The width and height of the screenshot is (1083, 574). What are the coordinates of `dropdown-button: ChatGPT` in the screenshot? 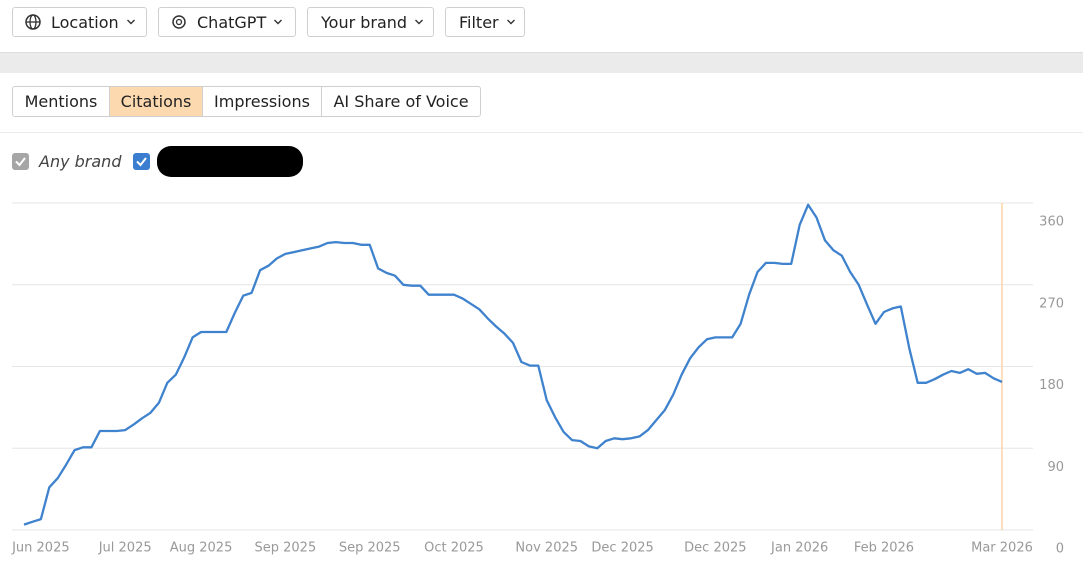 It's located at (227, 22).